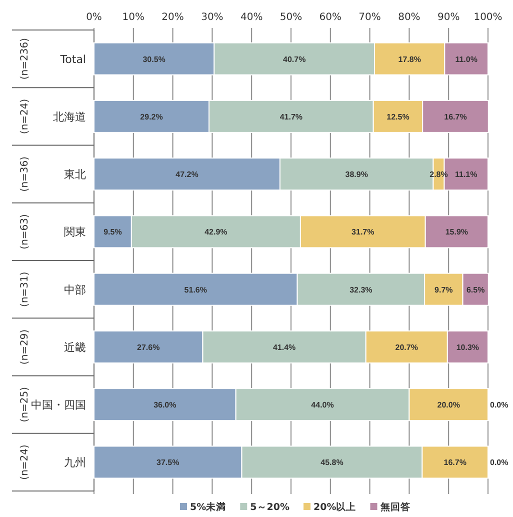 The height and width of the screenshot is (517, 513). Describe the element at coordinates (133, 17) in the screenshot. I see `x-tick-label: 10%` at that location.